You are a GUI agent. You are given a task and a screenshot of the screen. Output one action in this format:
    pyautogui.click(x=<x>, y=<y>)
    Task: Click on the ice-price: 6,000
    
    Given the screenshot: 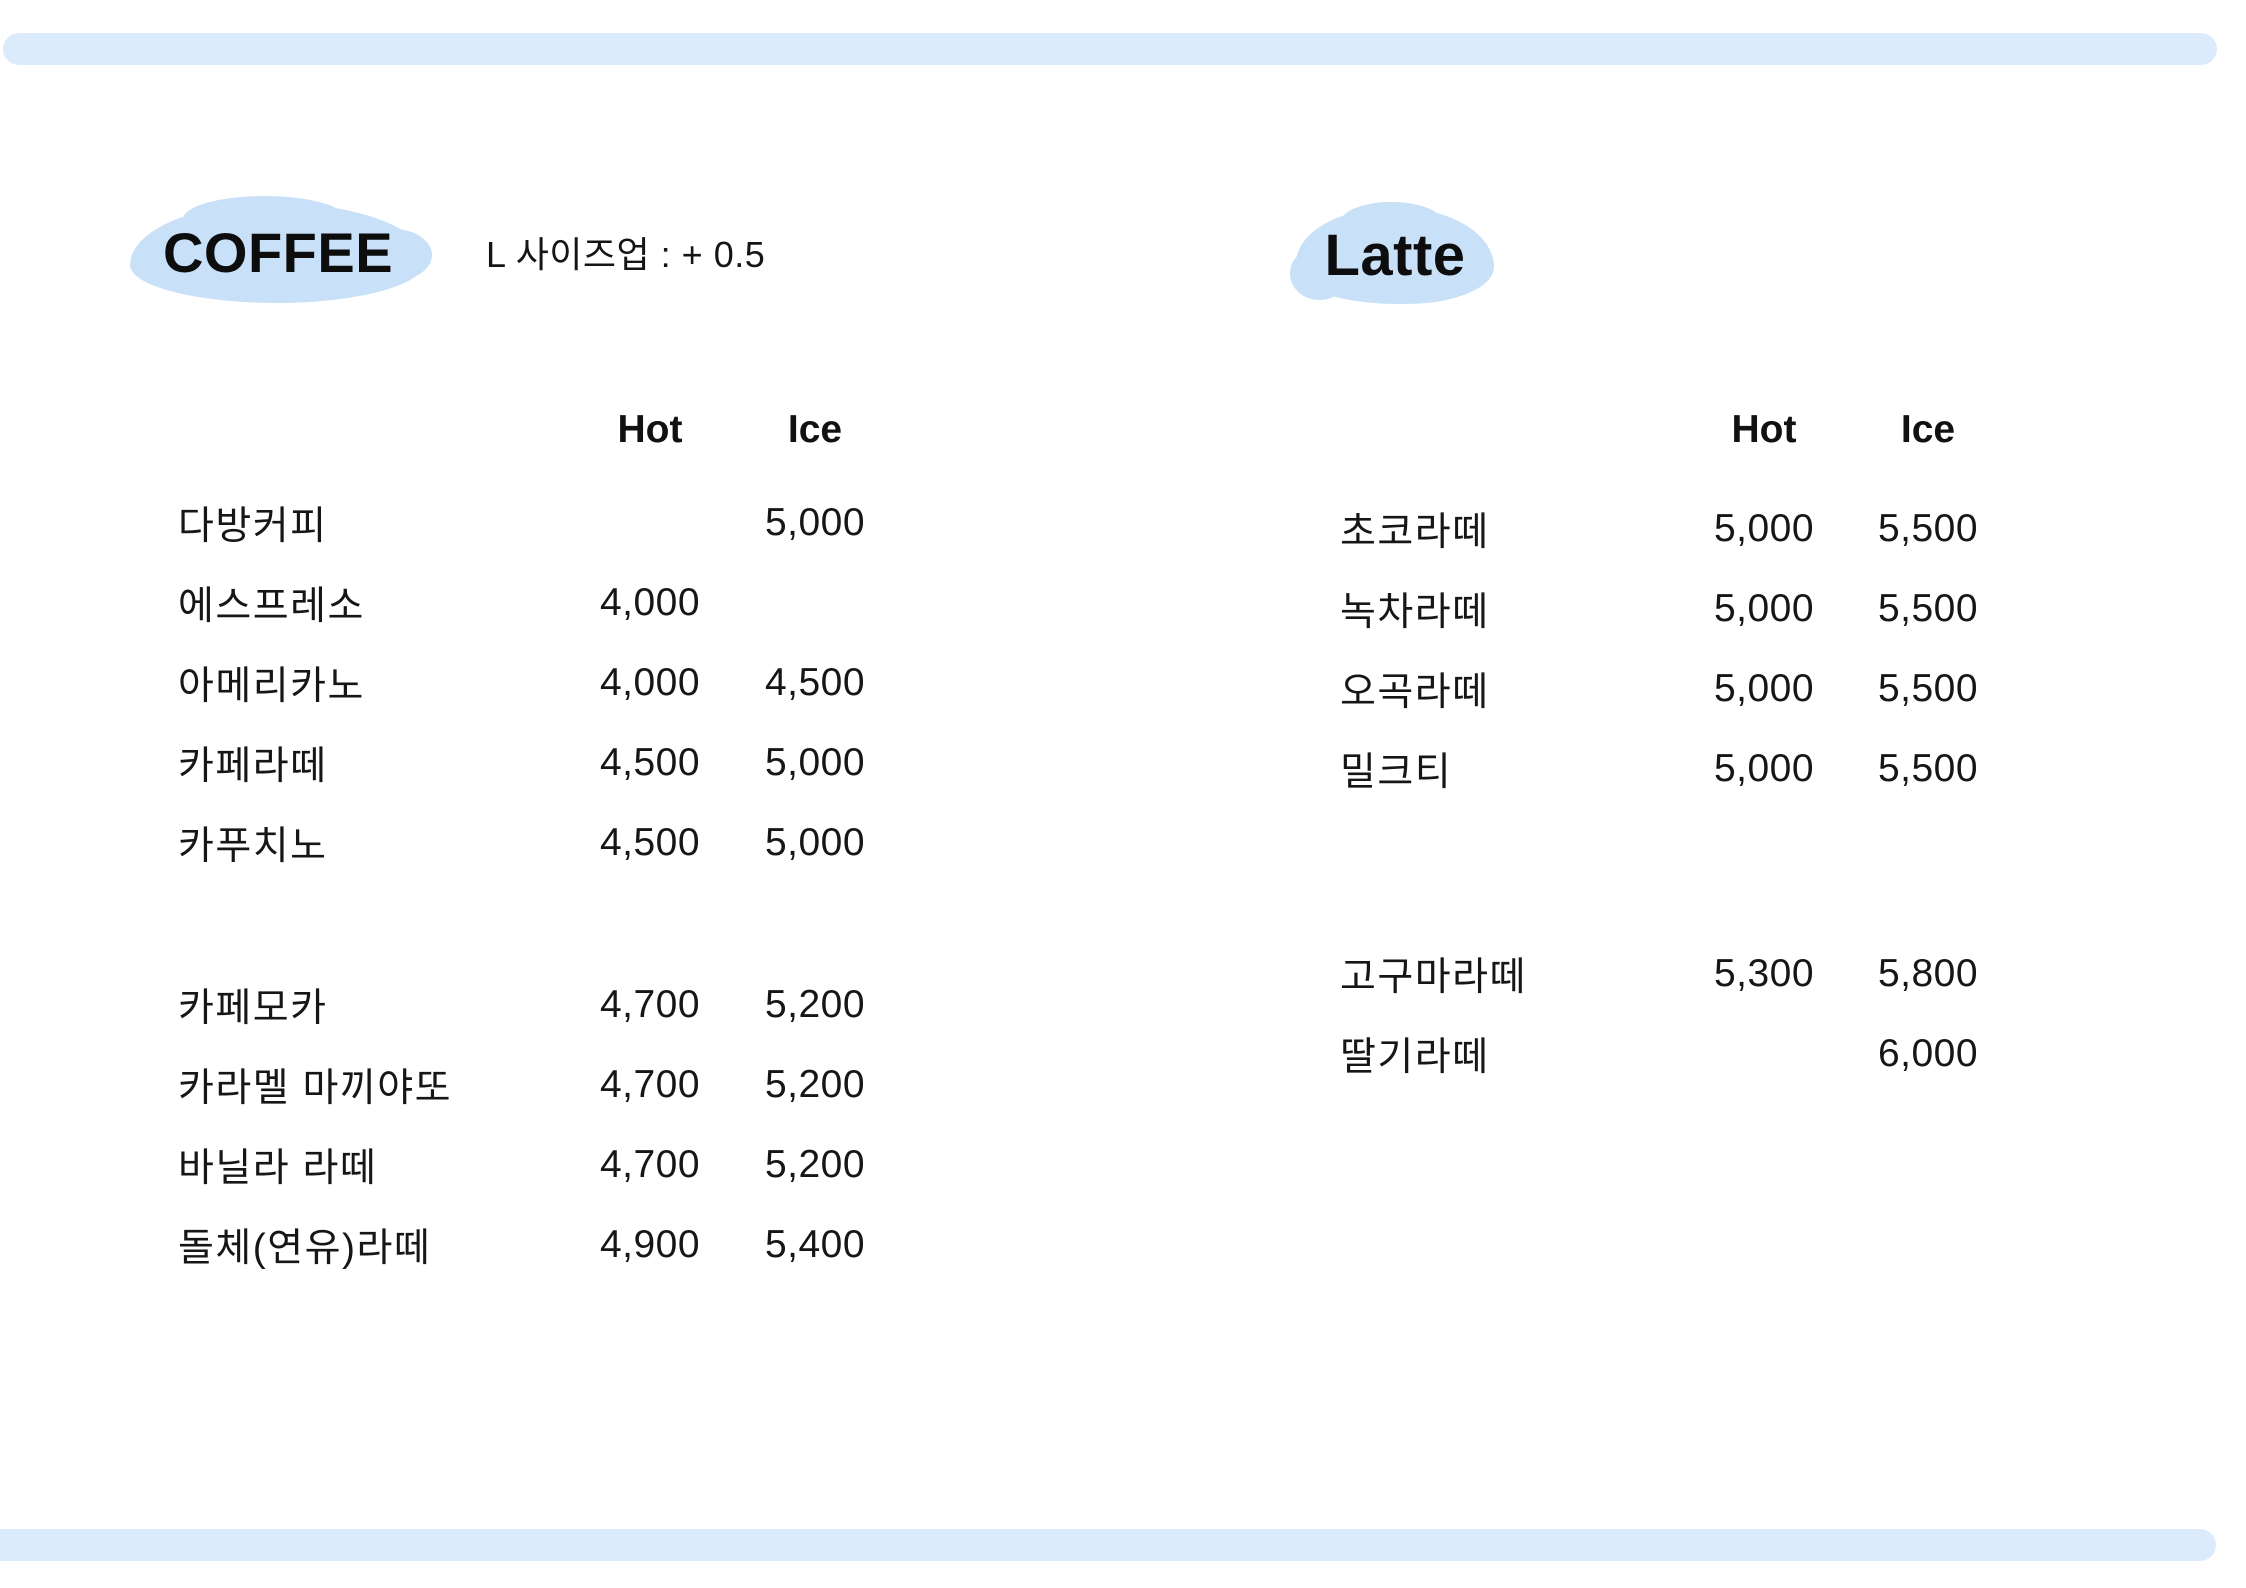 What is the action you would take?
    pyautogui.click(x=1928, y=1053)
    